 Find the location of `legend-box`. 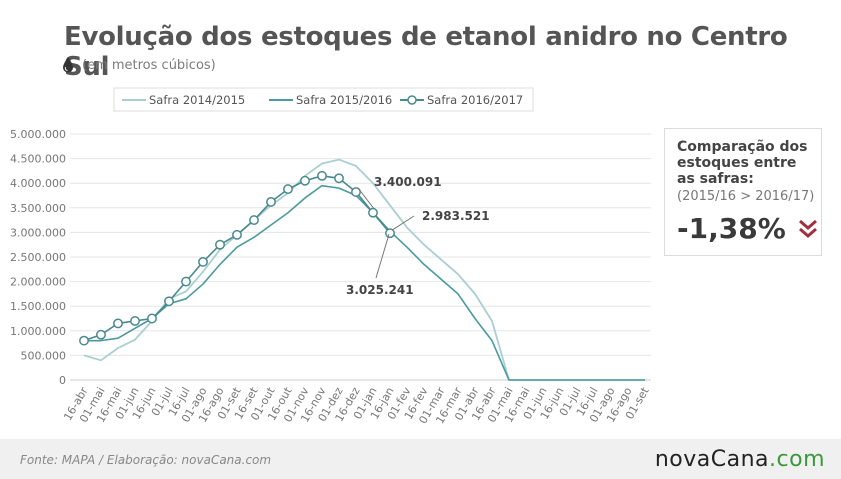

legend-box is located at coordinates (323, 99).